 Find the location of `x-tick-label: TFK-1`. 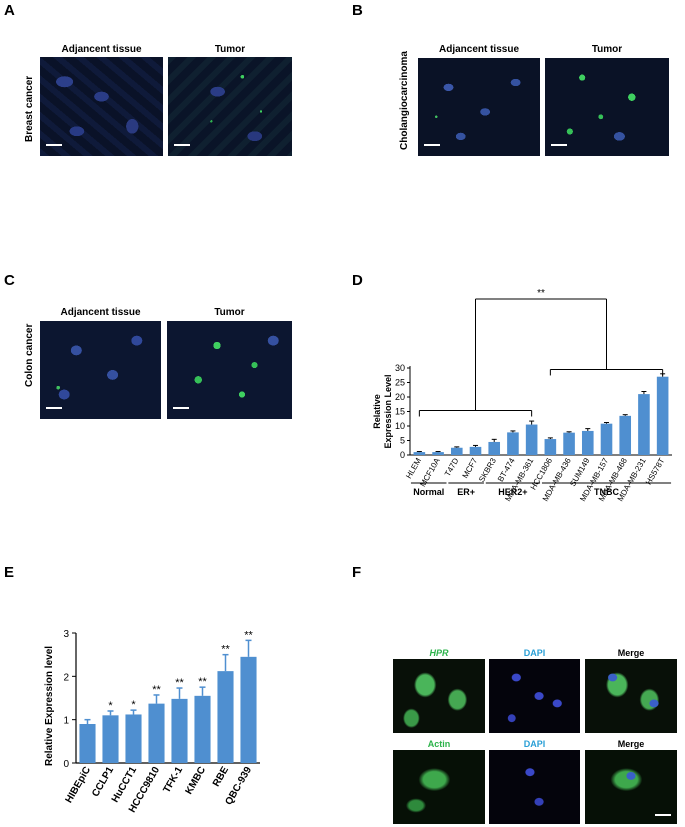

x-tick-label: TFK-1 is located at coordinates (173, 780).